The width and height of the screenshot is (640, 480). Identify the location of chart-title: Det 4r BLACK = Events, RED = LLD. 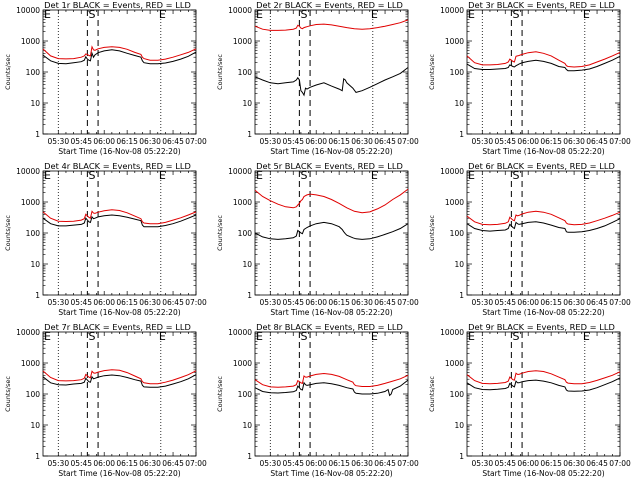
(117, 166).